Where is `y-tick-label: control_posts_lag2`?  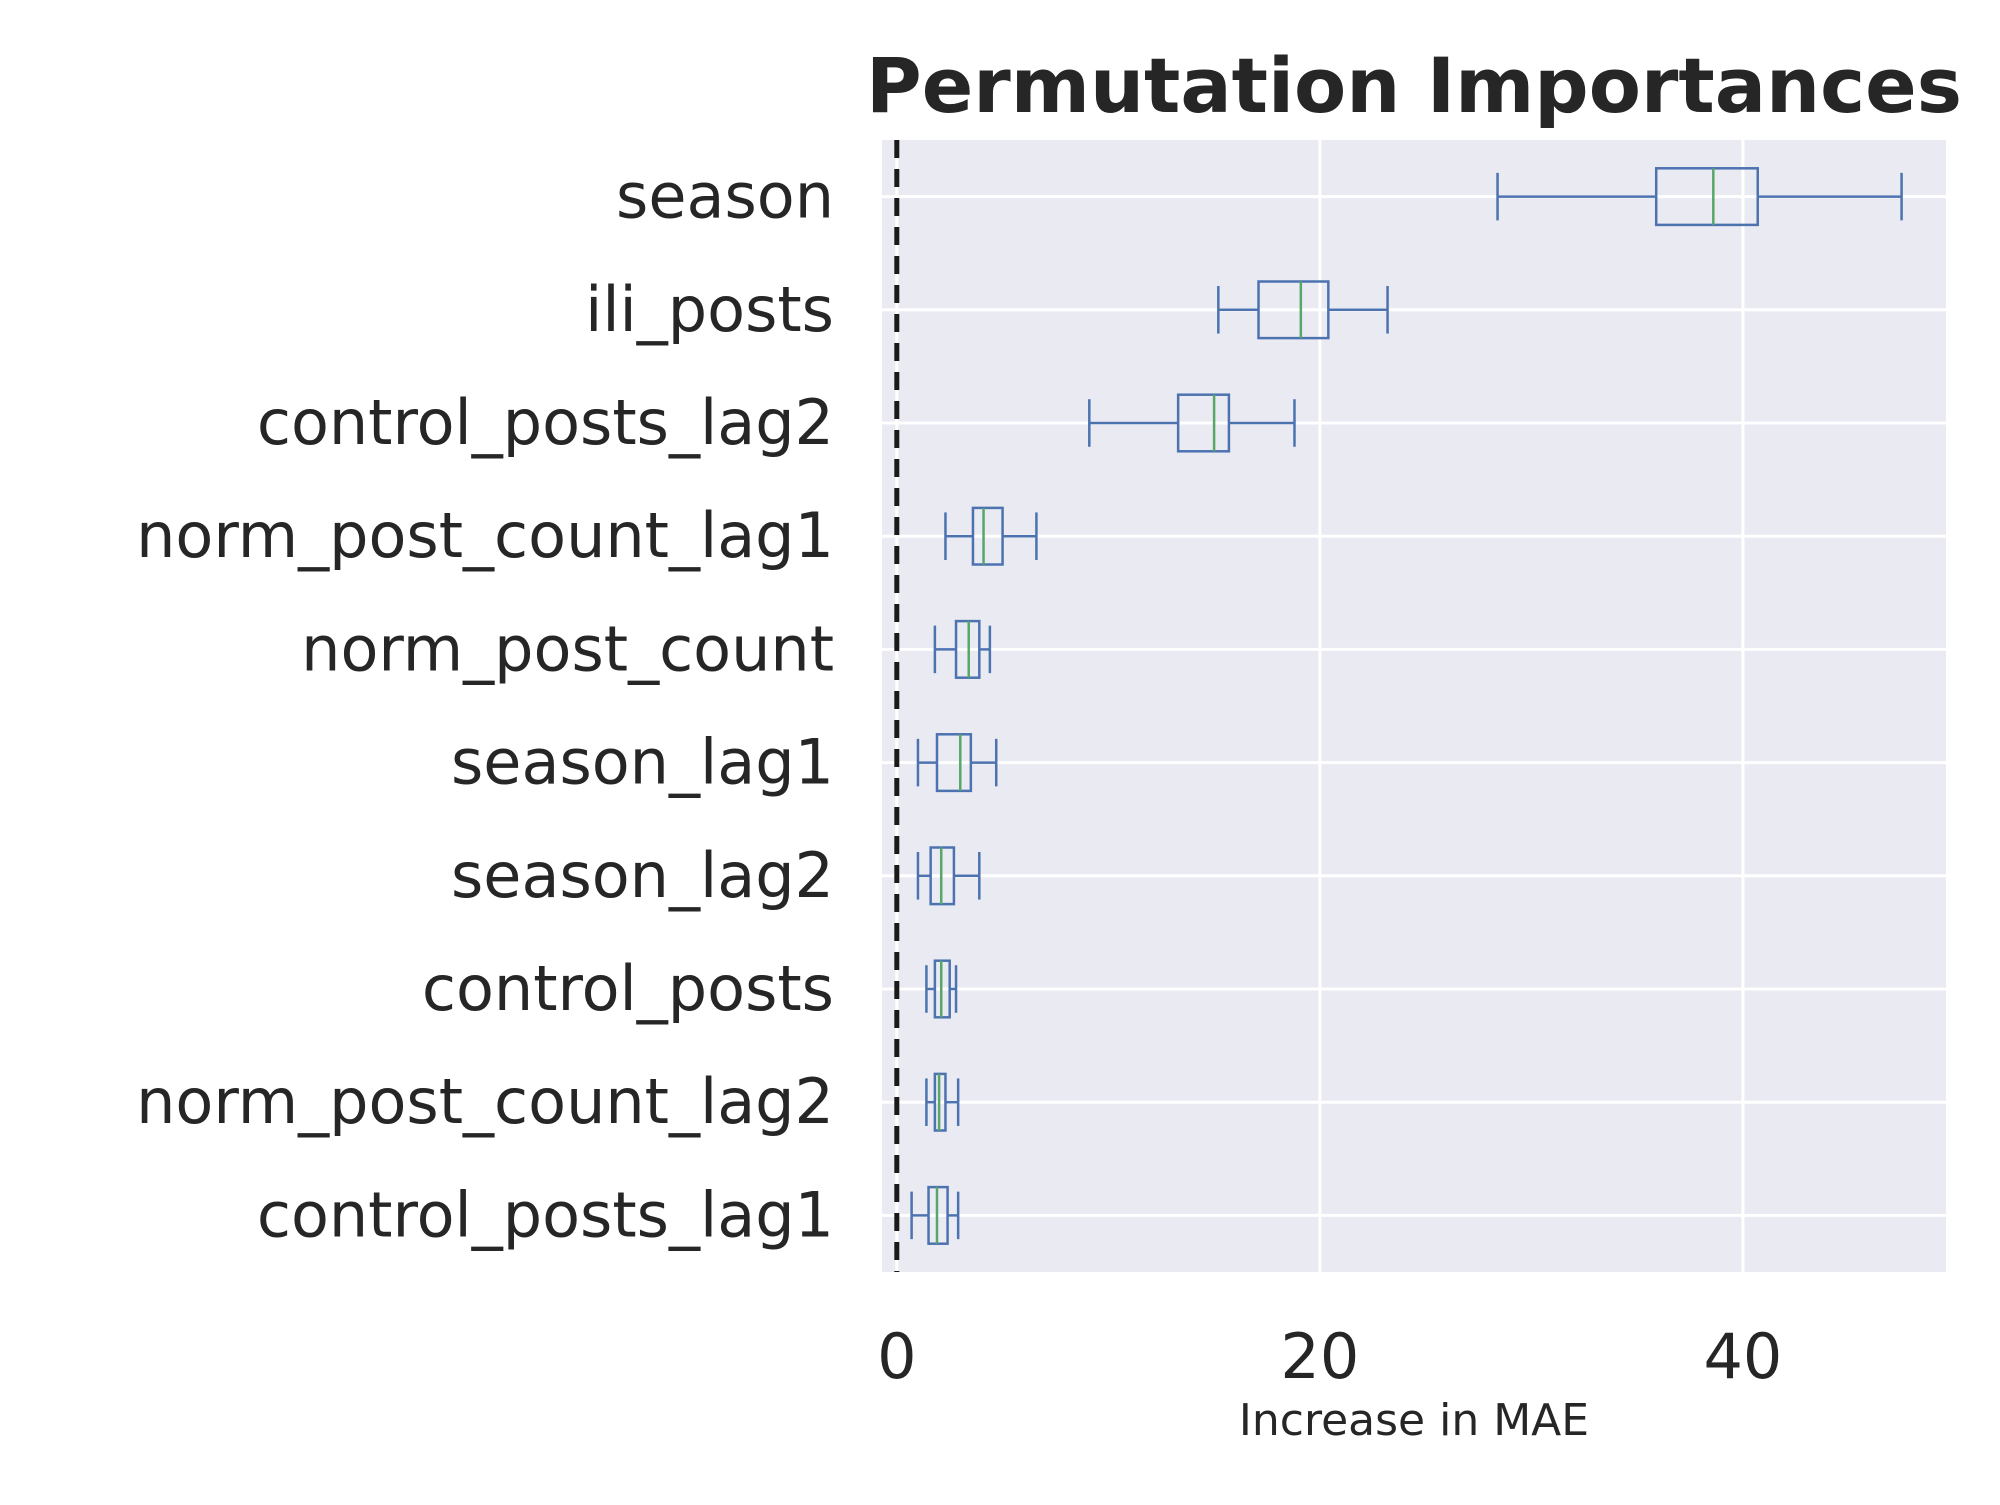
y-tick-label: control_posts_lag2 is located at coordinates (545, 422).